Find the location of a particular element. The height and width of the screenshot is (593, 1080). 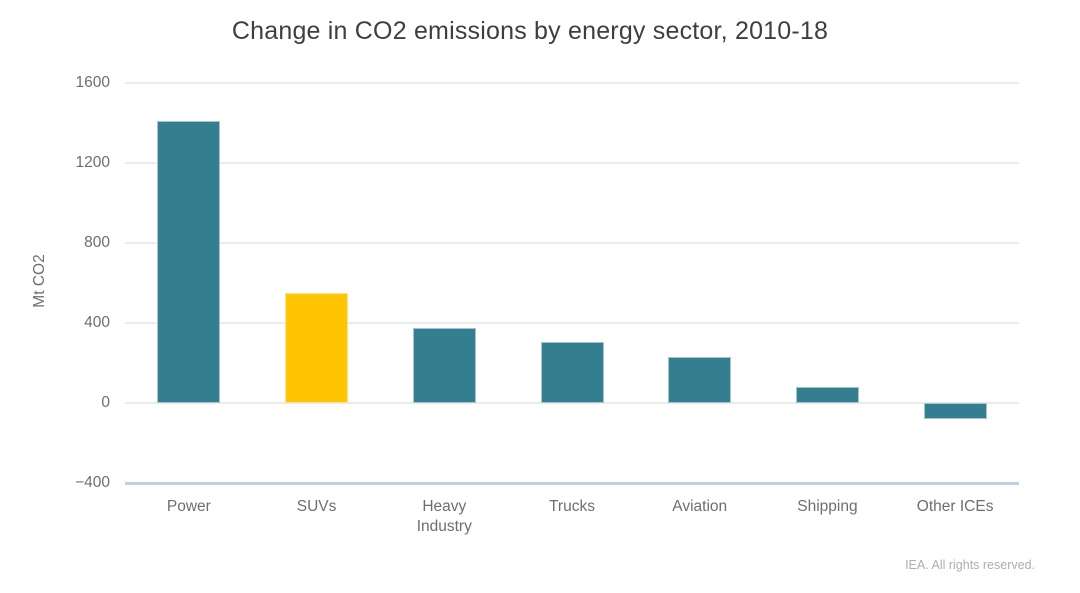

bar-shipping is located at coordinates (827, 395).